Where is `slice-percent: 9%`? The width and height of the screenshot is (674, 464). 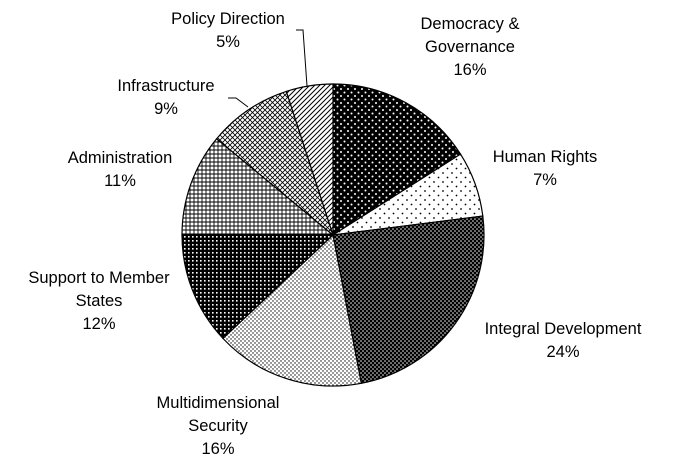 slice-percent: 9% is located at coordinates (166, 109).